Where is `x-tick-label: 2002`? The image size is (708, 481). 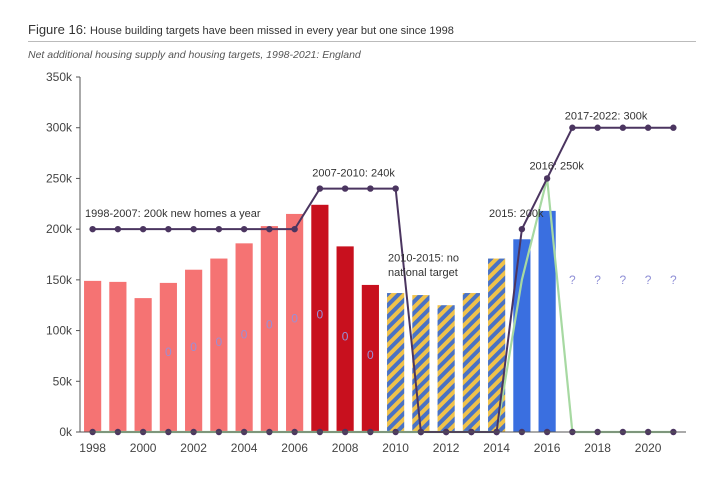
x-tick-label: 2002 is located at coordinates (193, 448).